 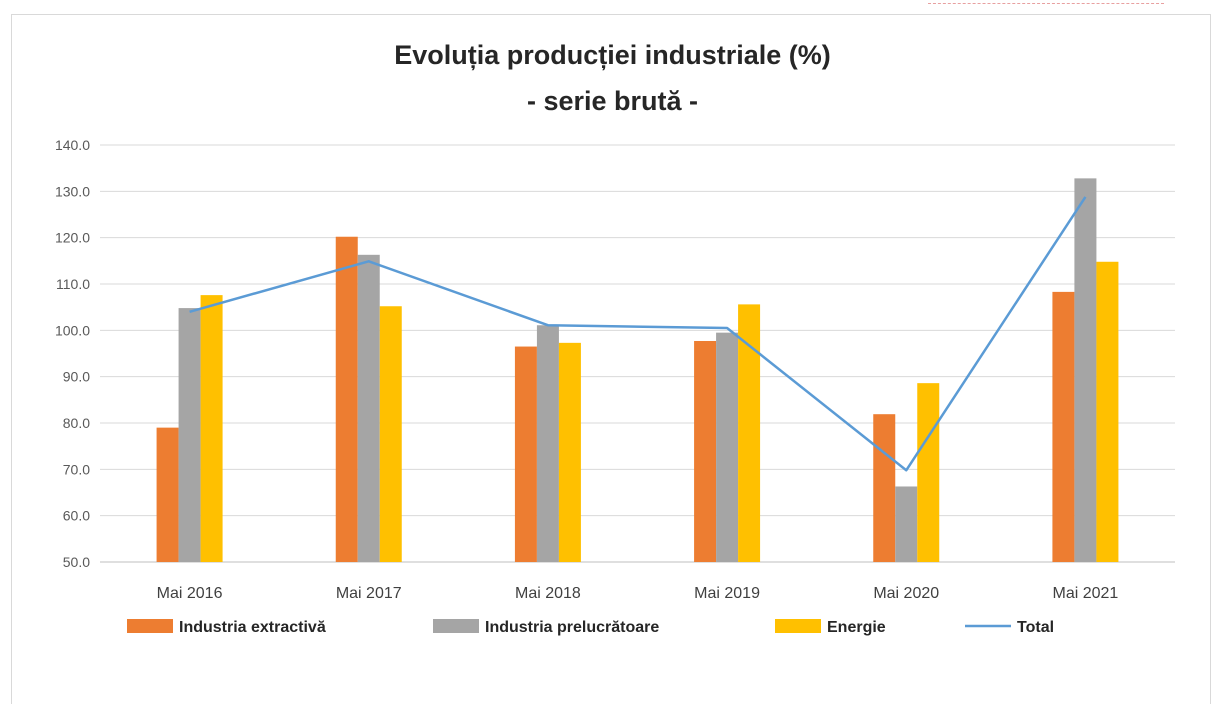 I want to click on y-tick-label: 130.0, so click(x=72, y=191).